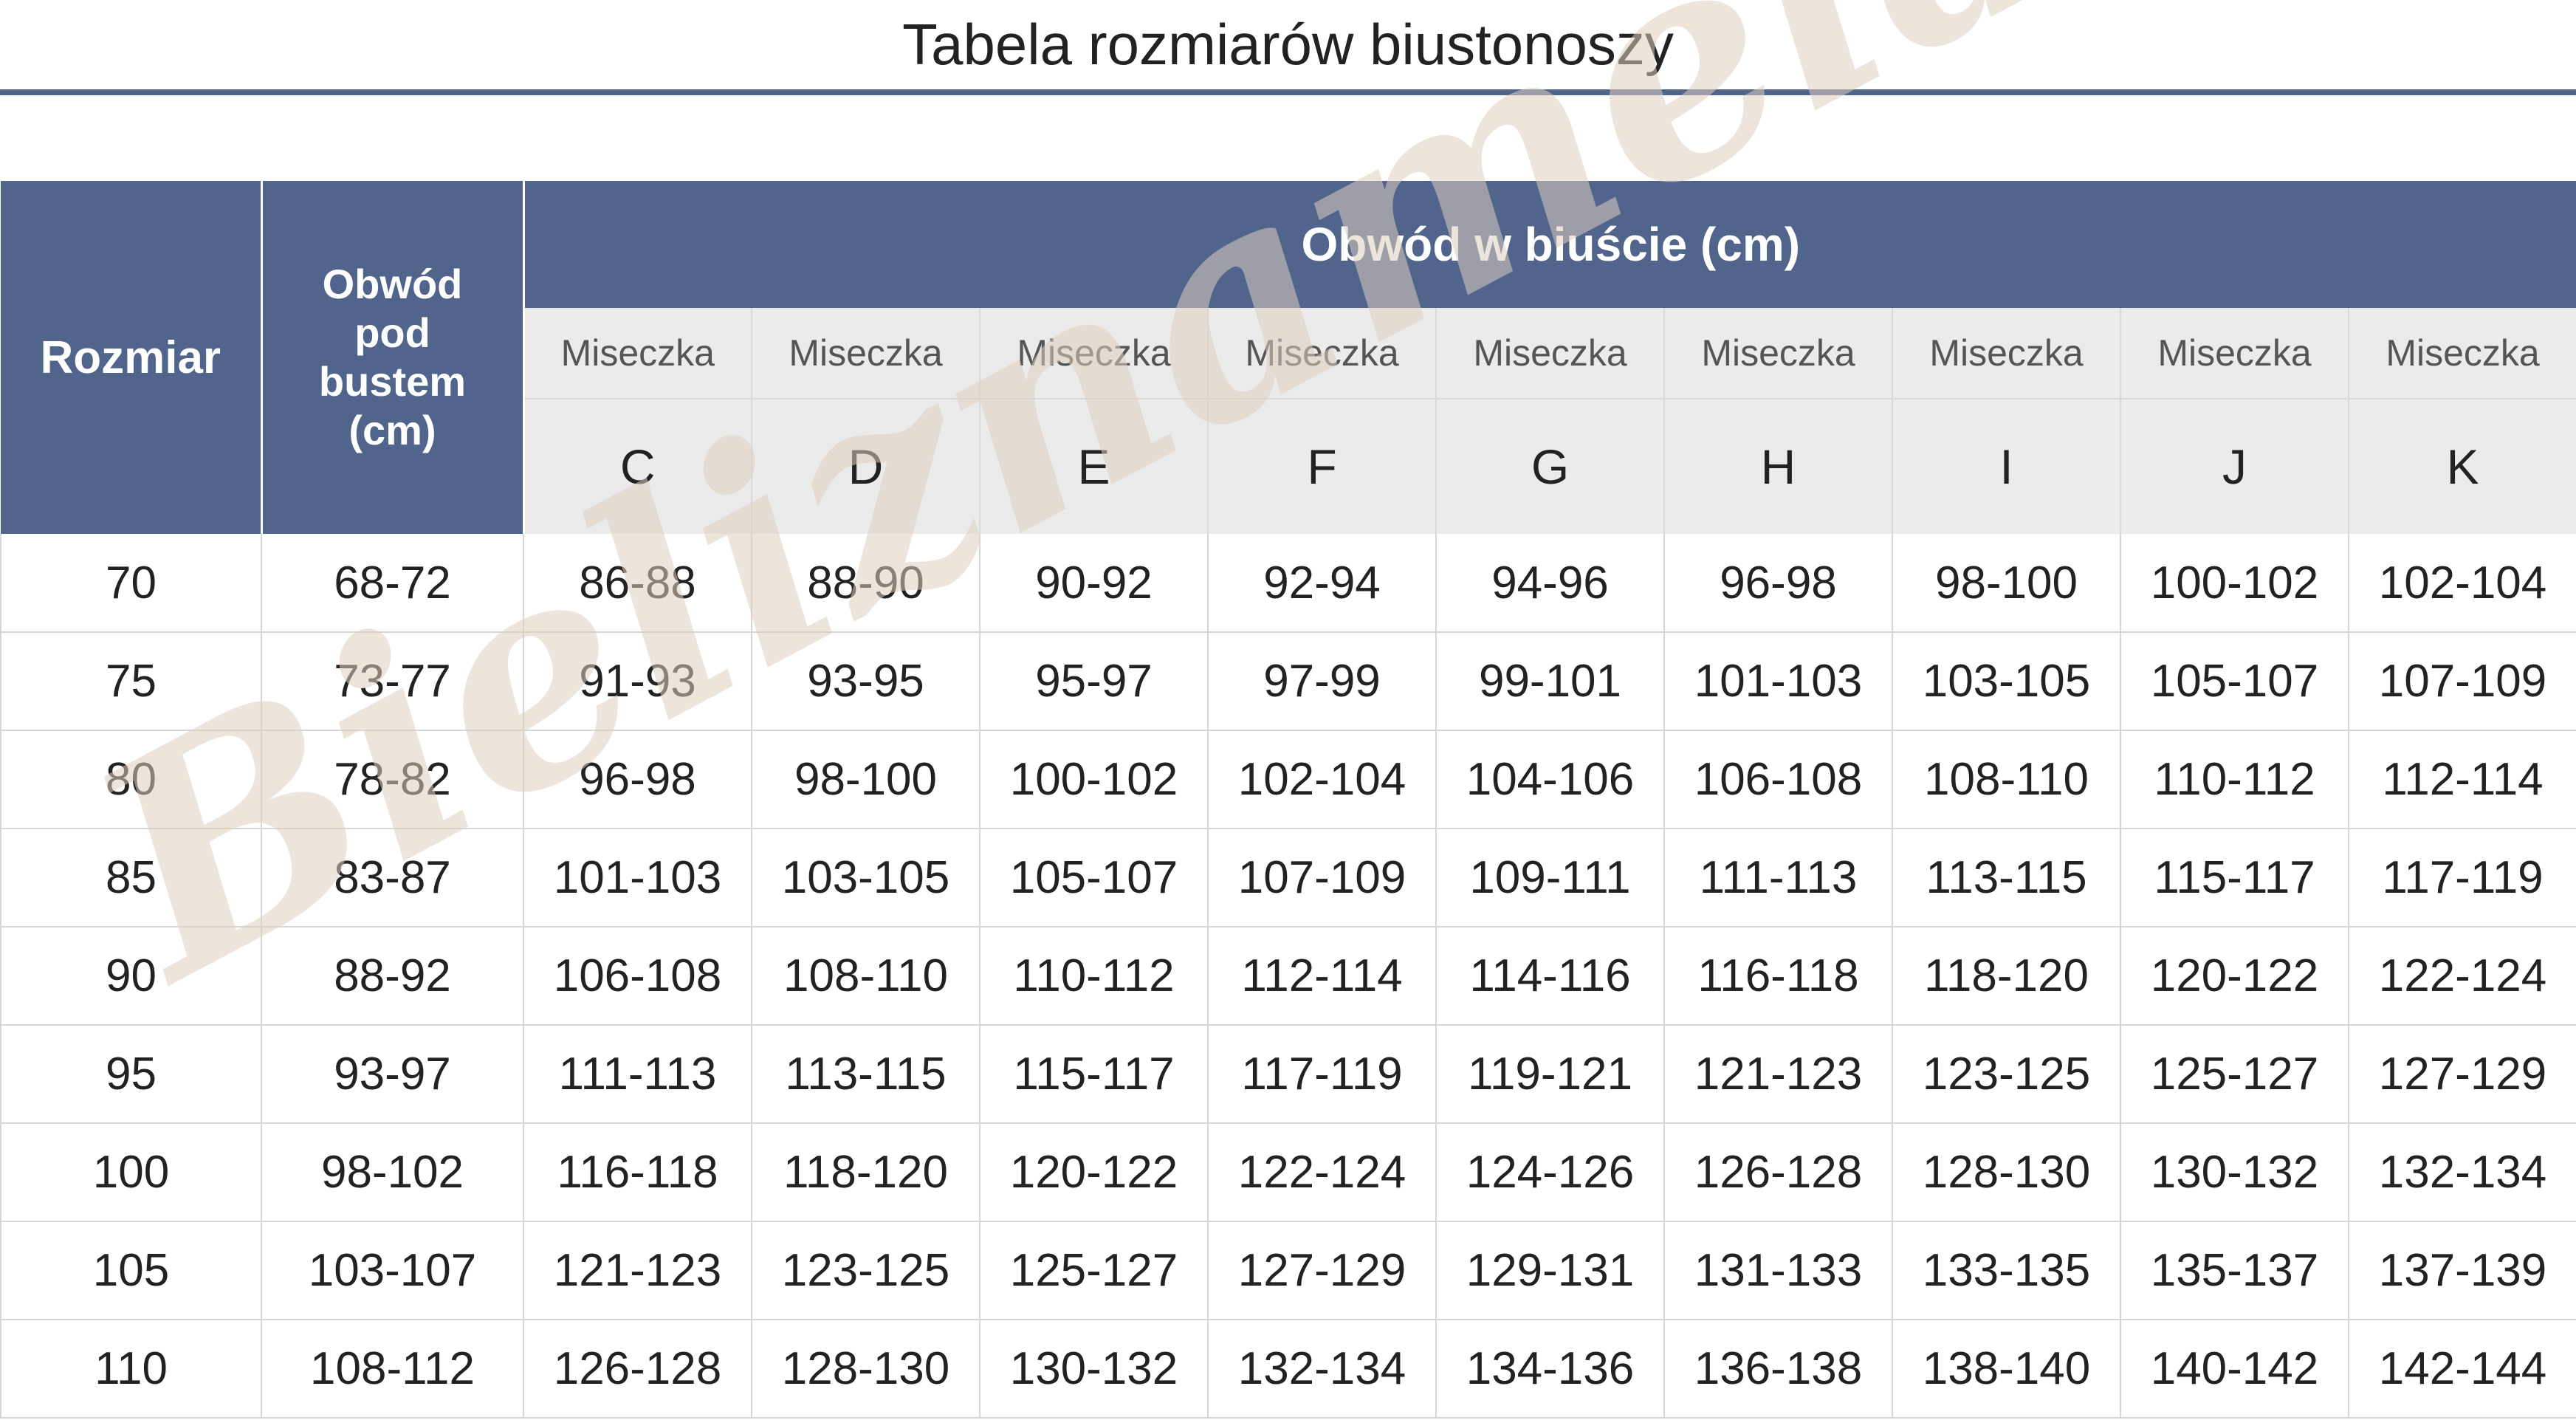  I want to click on cup-letter-e: E, so click(1094, 467).